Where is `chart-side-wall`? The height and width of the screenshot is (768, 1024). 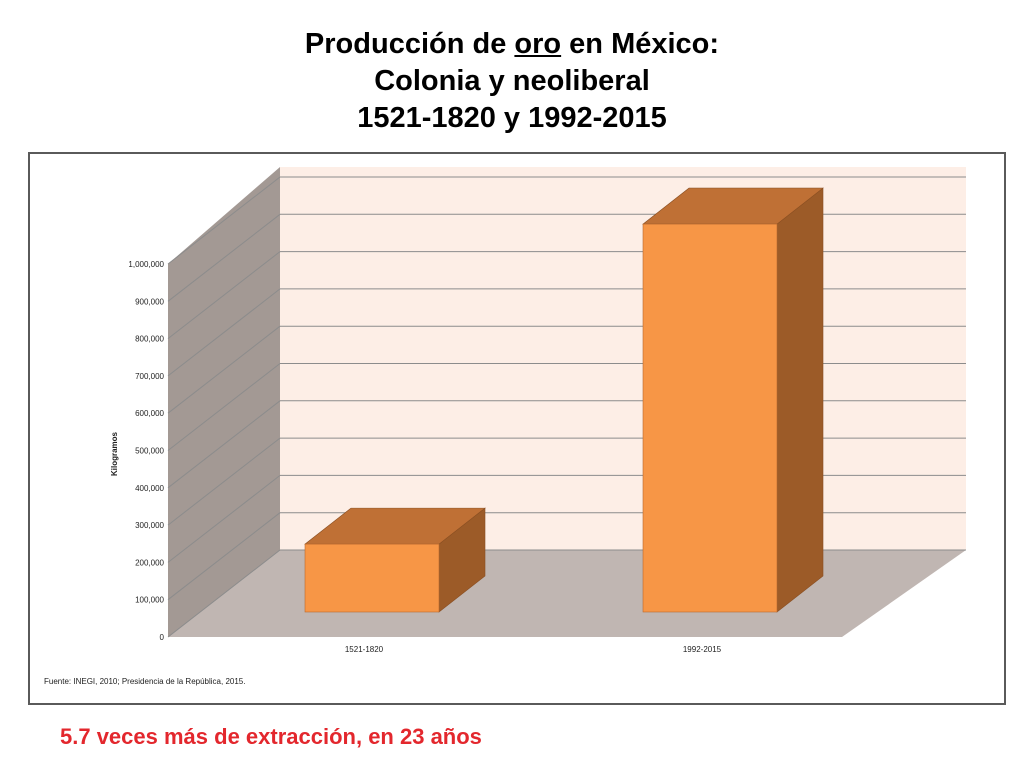 chart-side-wall is located at coordinates (224, 402).